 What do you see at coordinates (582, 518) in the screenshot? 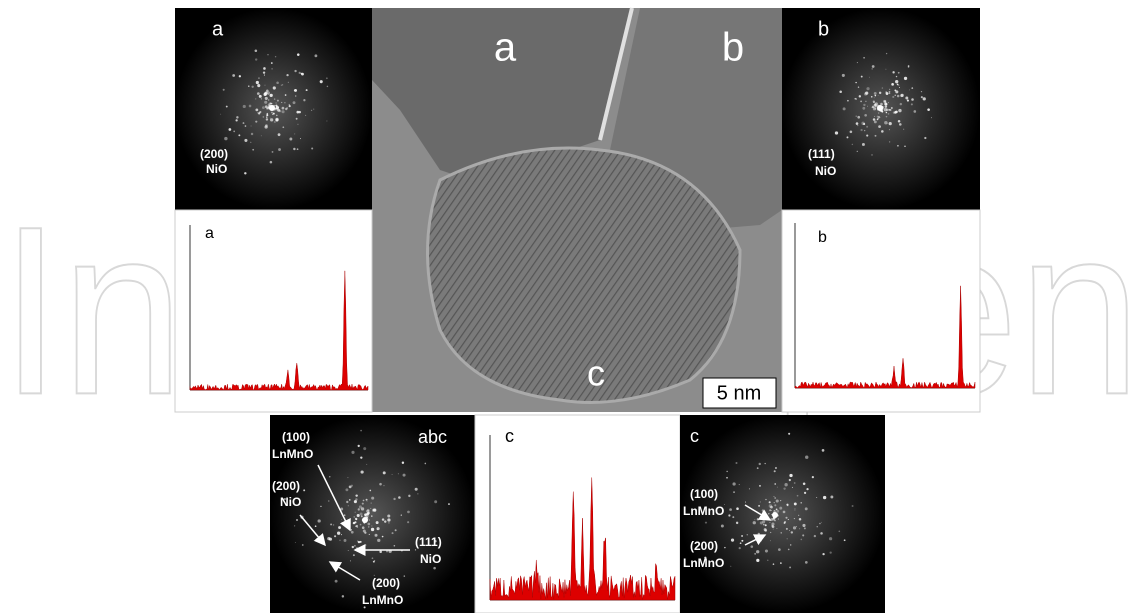
I see `spectrum` at bounding box center [582, 518].